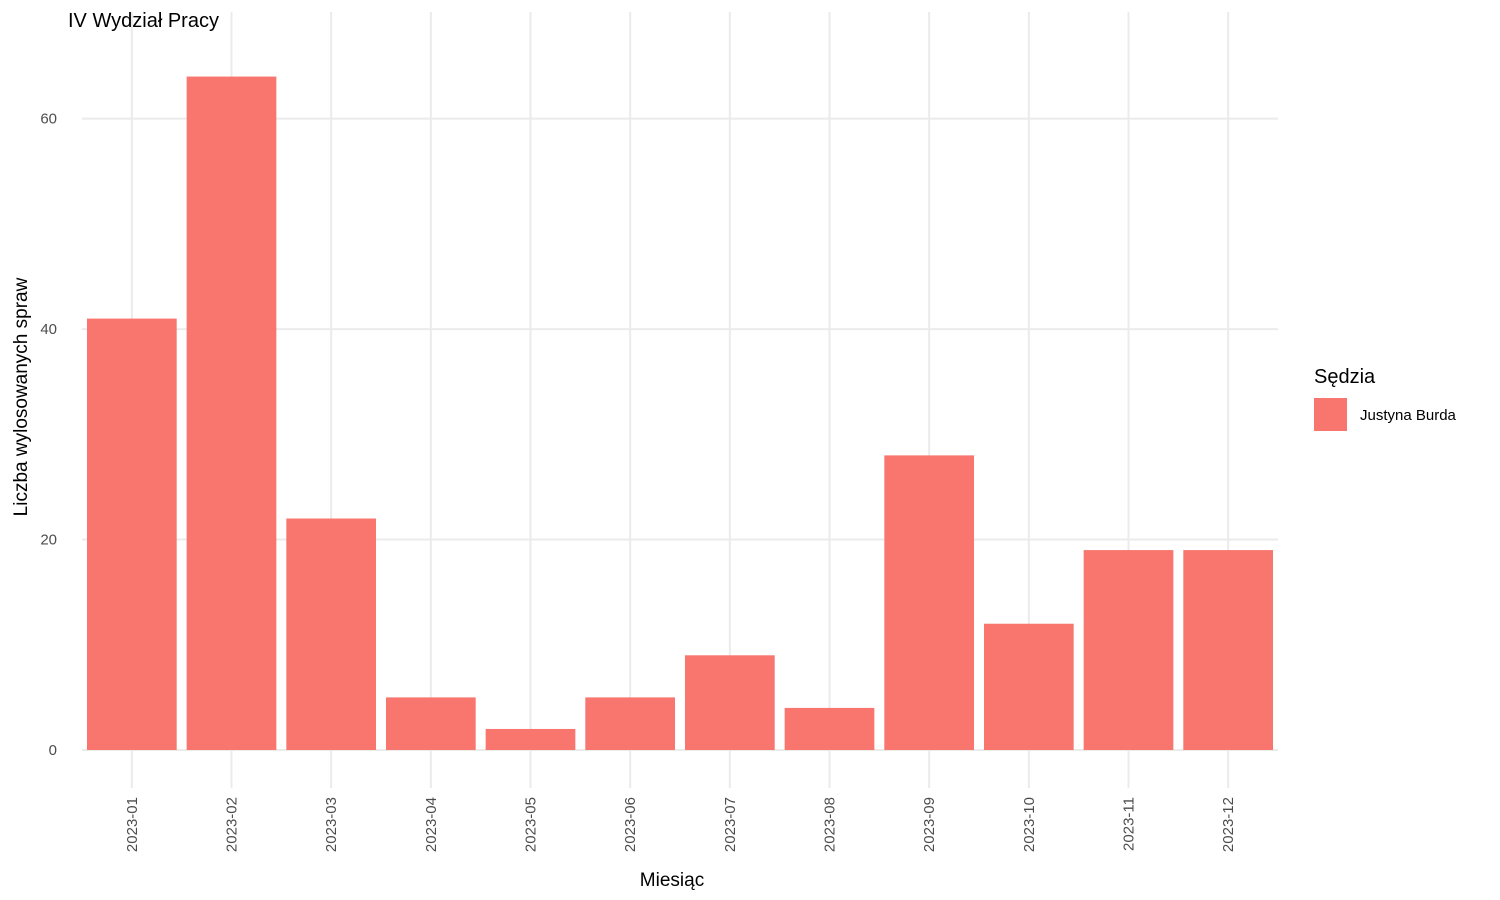  What do you see at coordinates (672, 880) in the screenshot?
I see `x-axis-title: Miesiąc` at bounding box center [672, 880].